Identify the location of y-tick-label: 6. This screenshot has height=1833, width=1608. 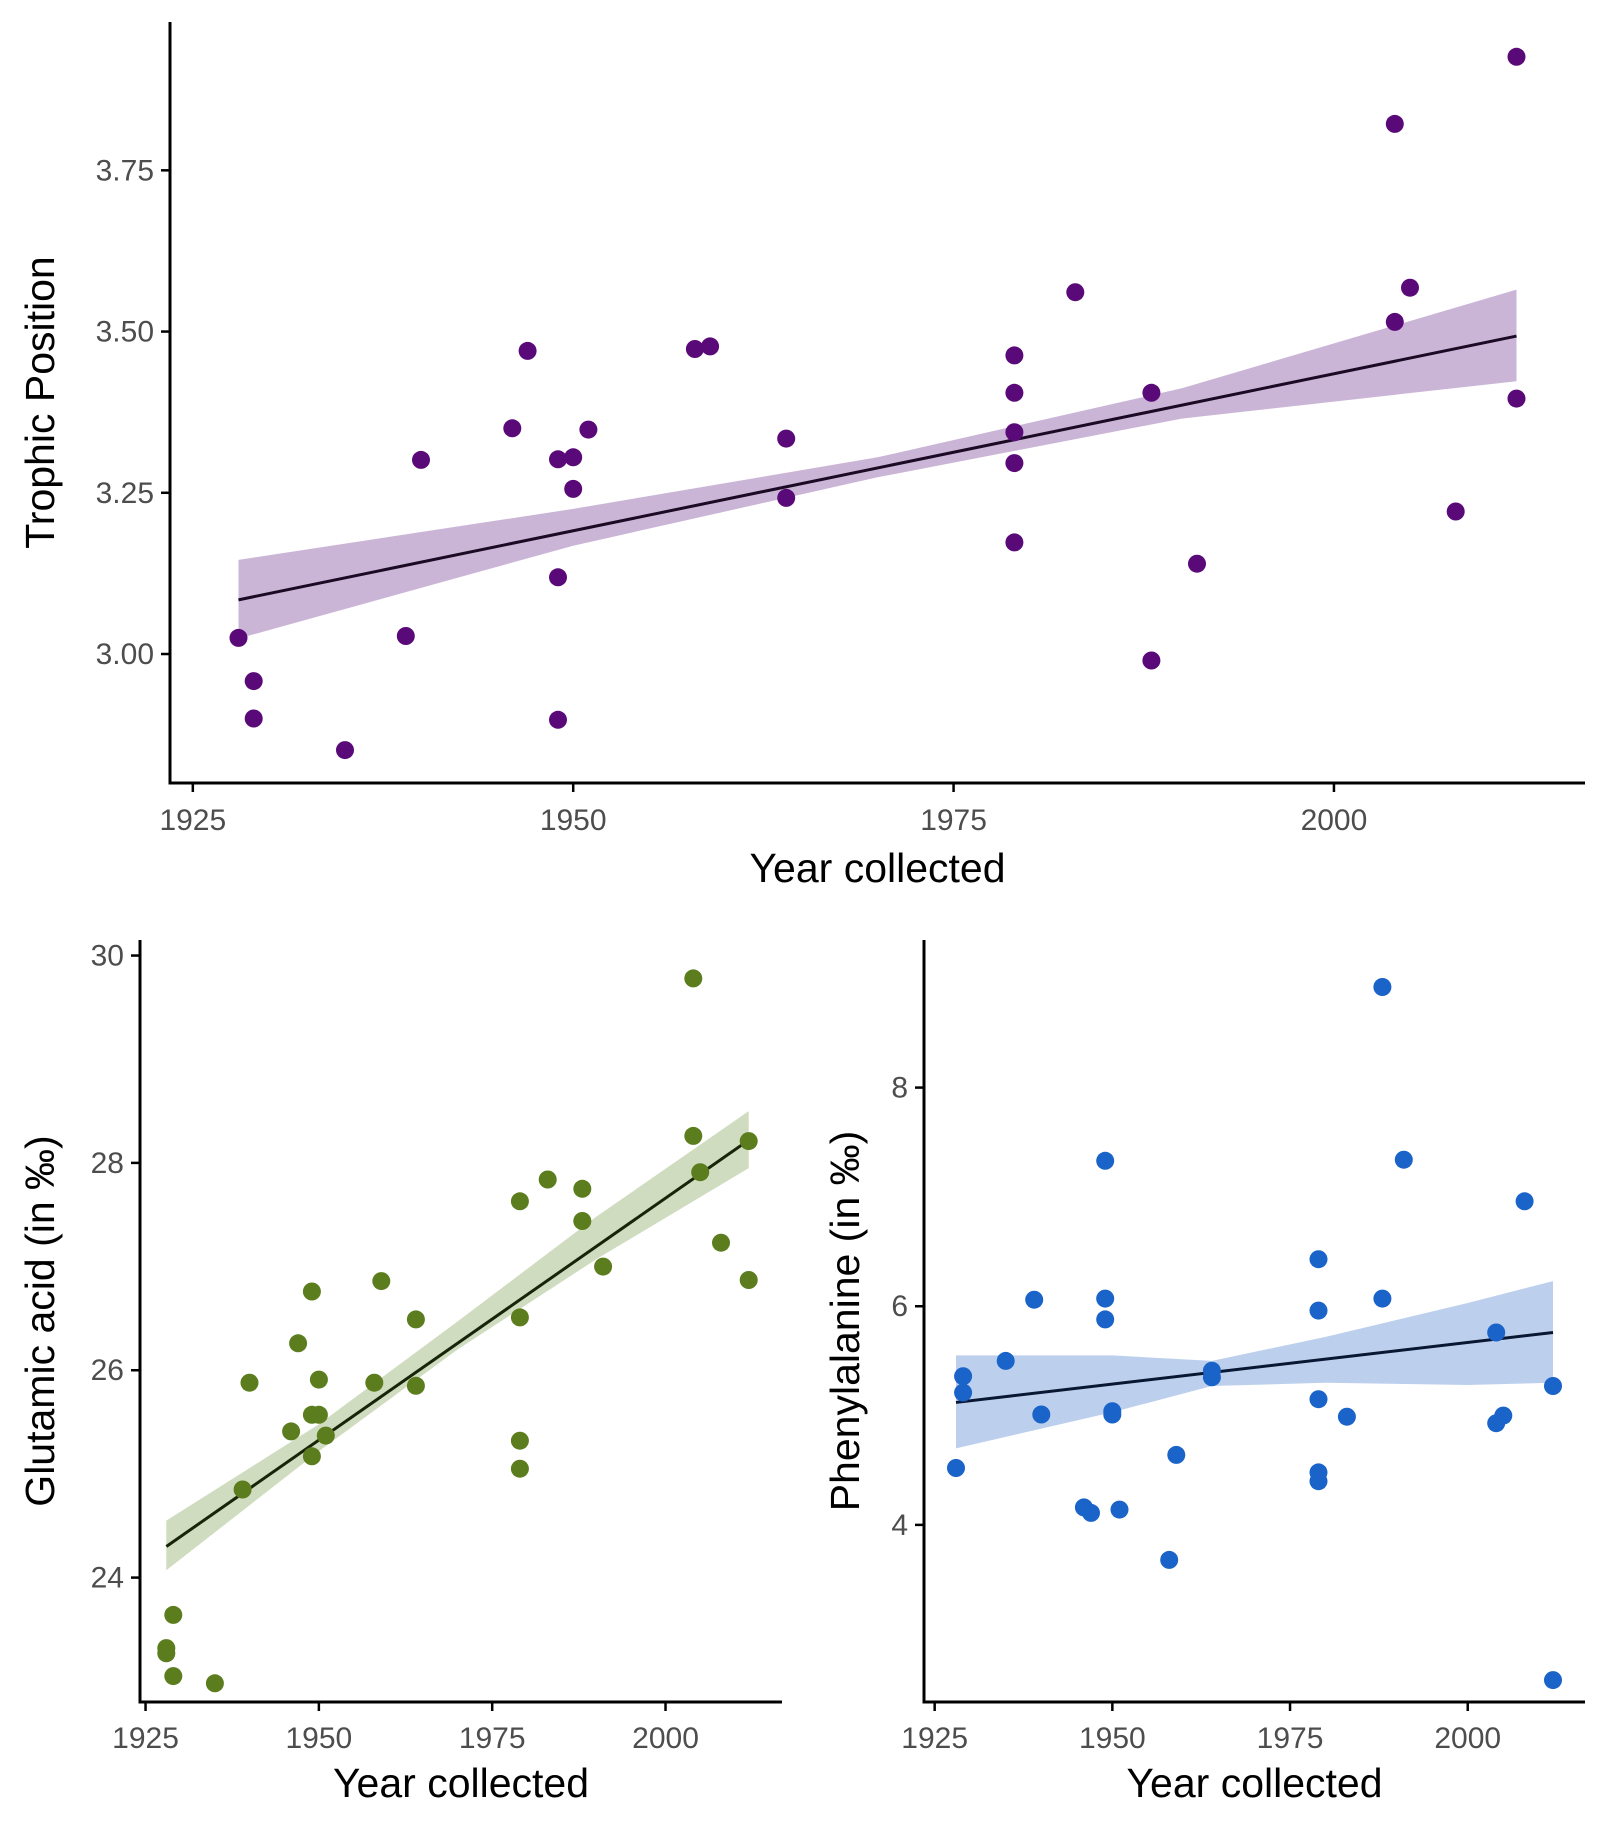
(899, 1306).